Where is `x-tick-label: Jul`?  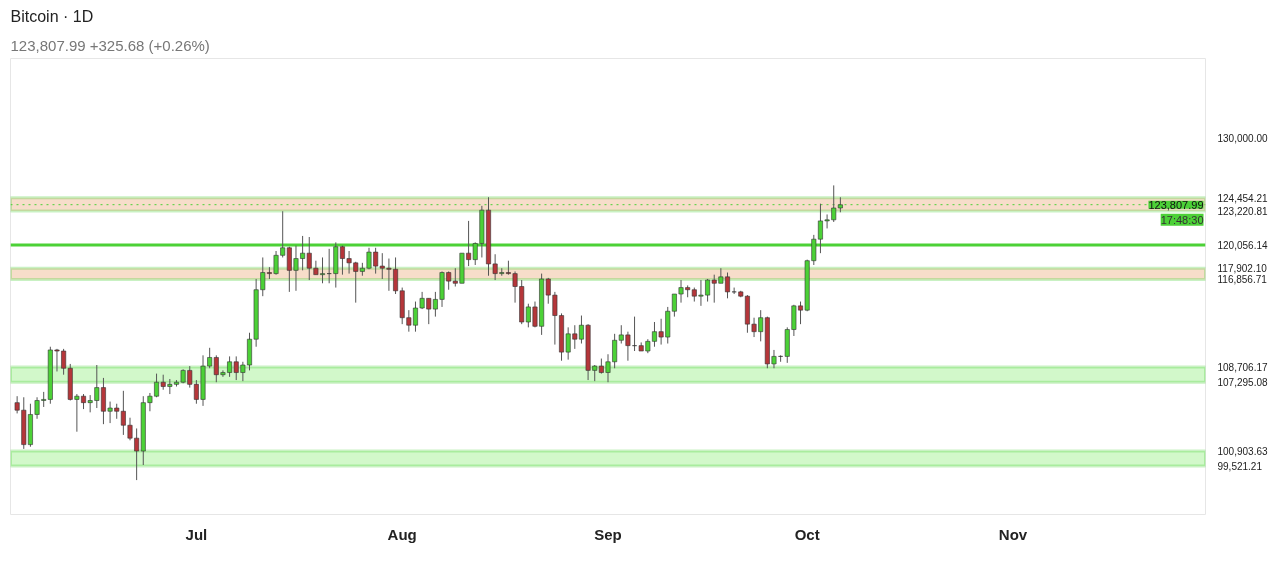 x-tick-label: Jul is located at coordinates (196, 534).